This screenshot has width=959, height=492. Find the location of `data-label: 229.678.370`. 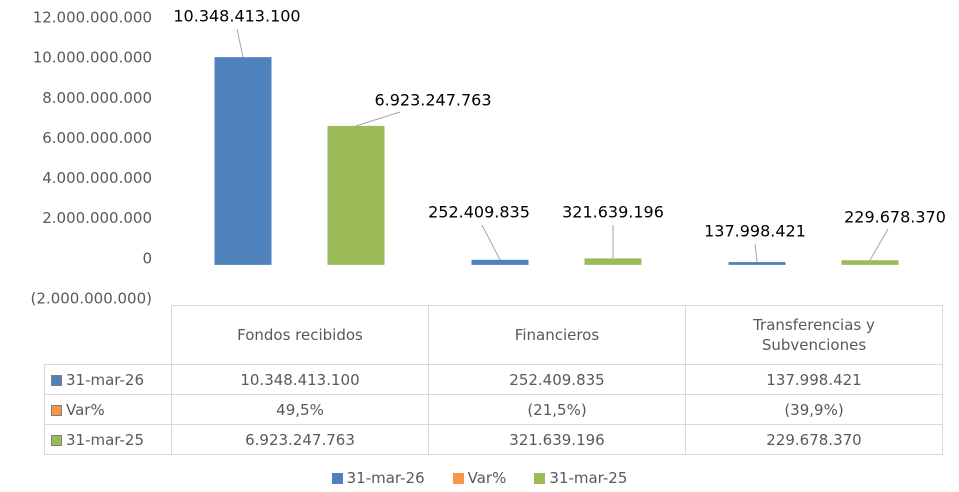

data-label: 229.678.370 is located at coordinates (895, 217).